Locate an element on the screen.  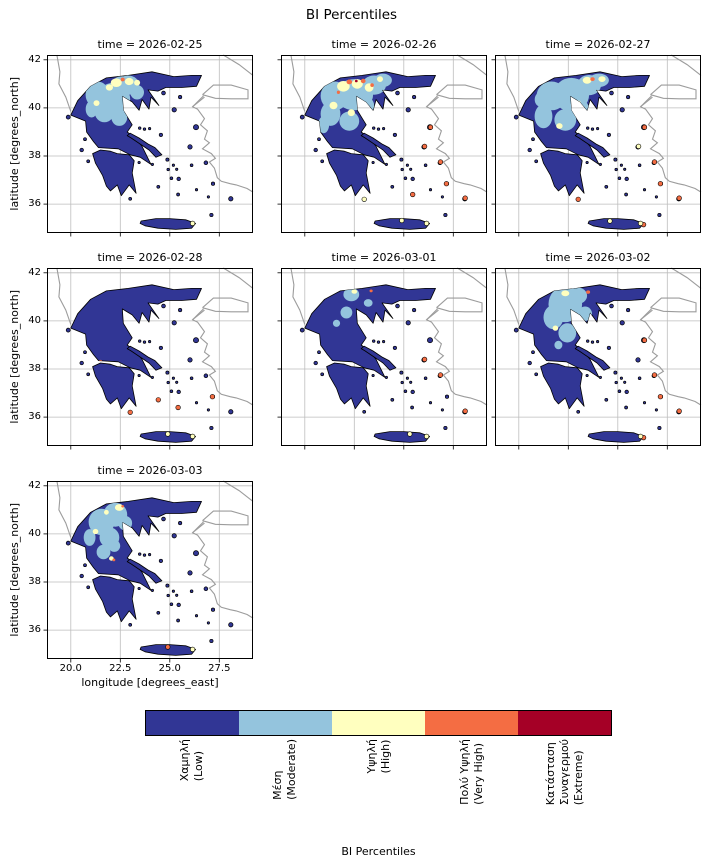
x-tick-label: 22.5 is located at coordinates (120, 668).